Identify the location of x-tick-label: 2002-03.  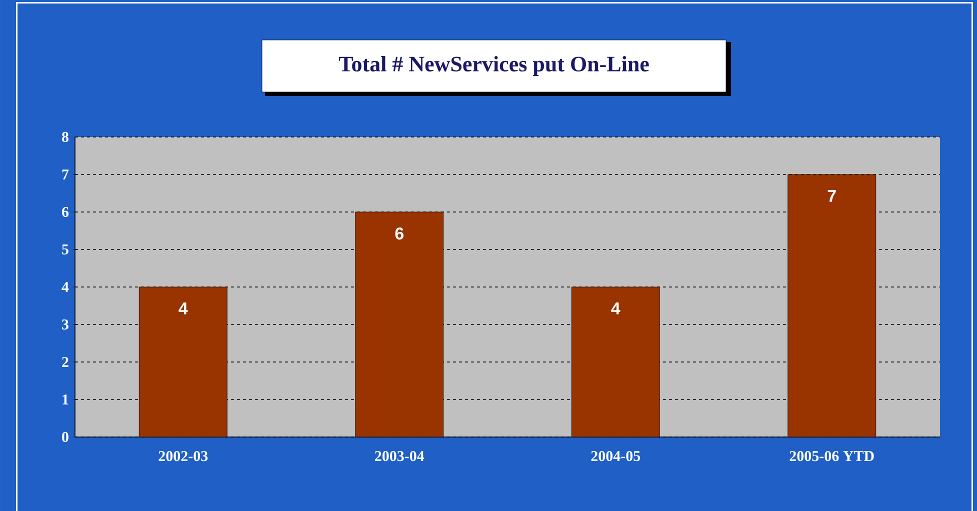
(183, 456).